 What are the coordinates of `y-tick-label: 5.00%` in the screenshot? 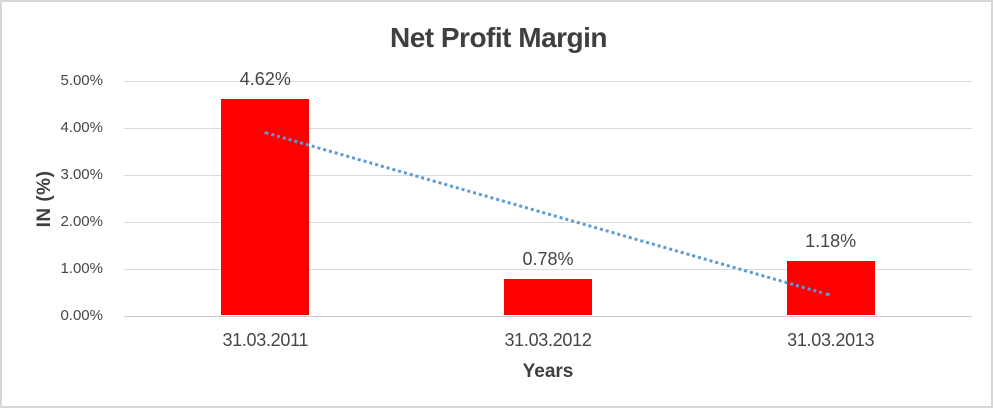 It's located at (81, 80).